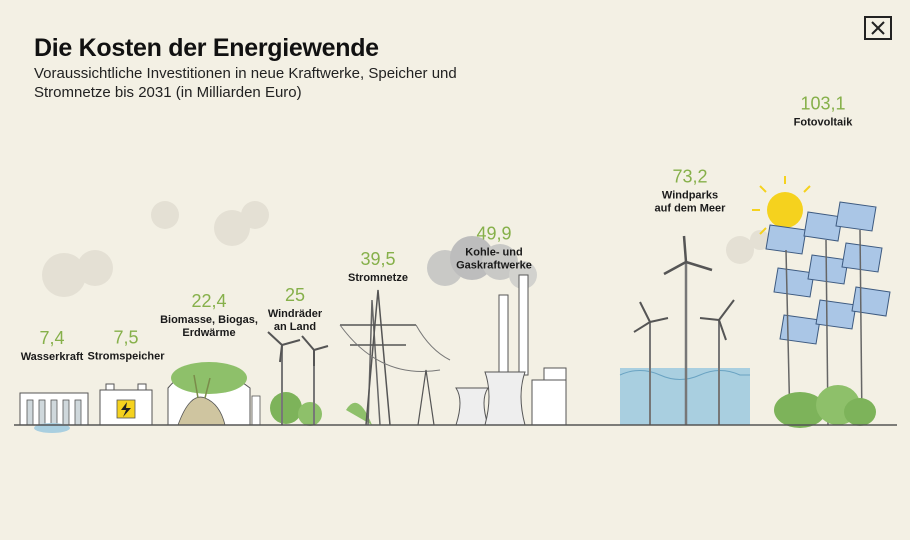  Describe the element at coordinates (689, 177) in the screenshot. I see `value-label: 73,2` at that location.